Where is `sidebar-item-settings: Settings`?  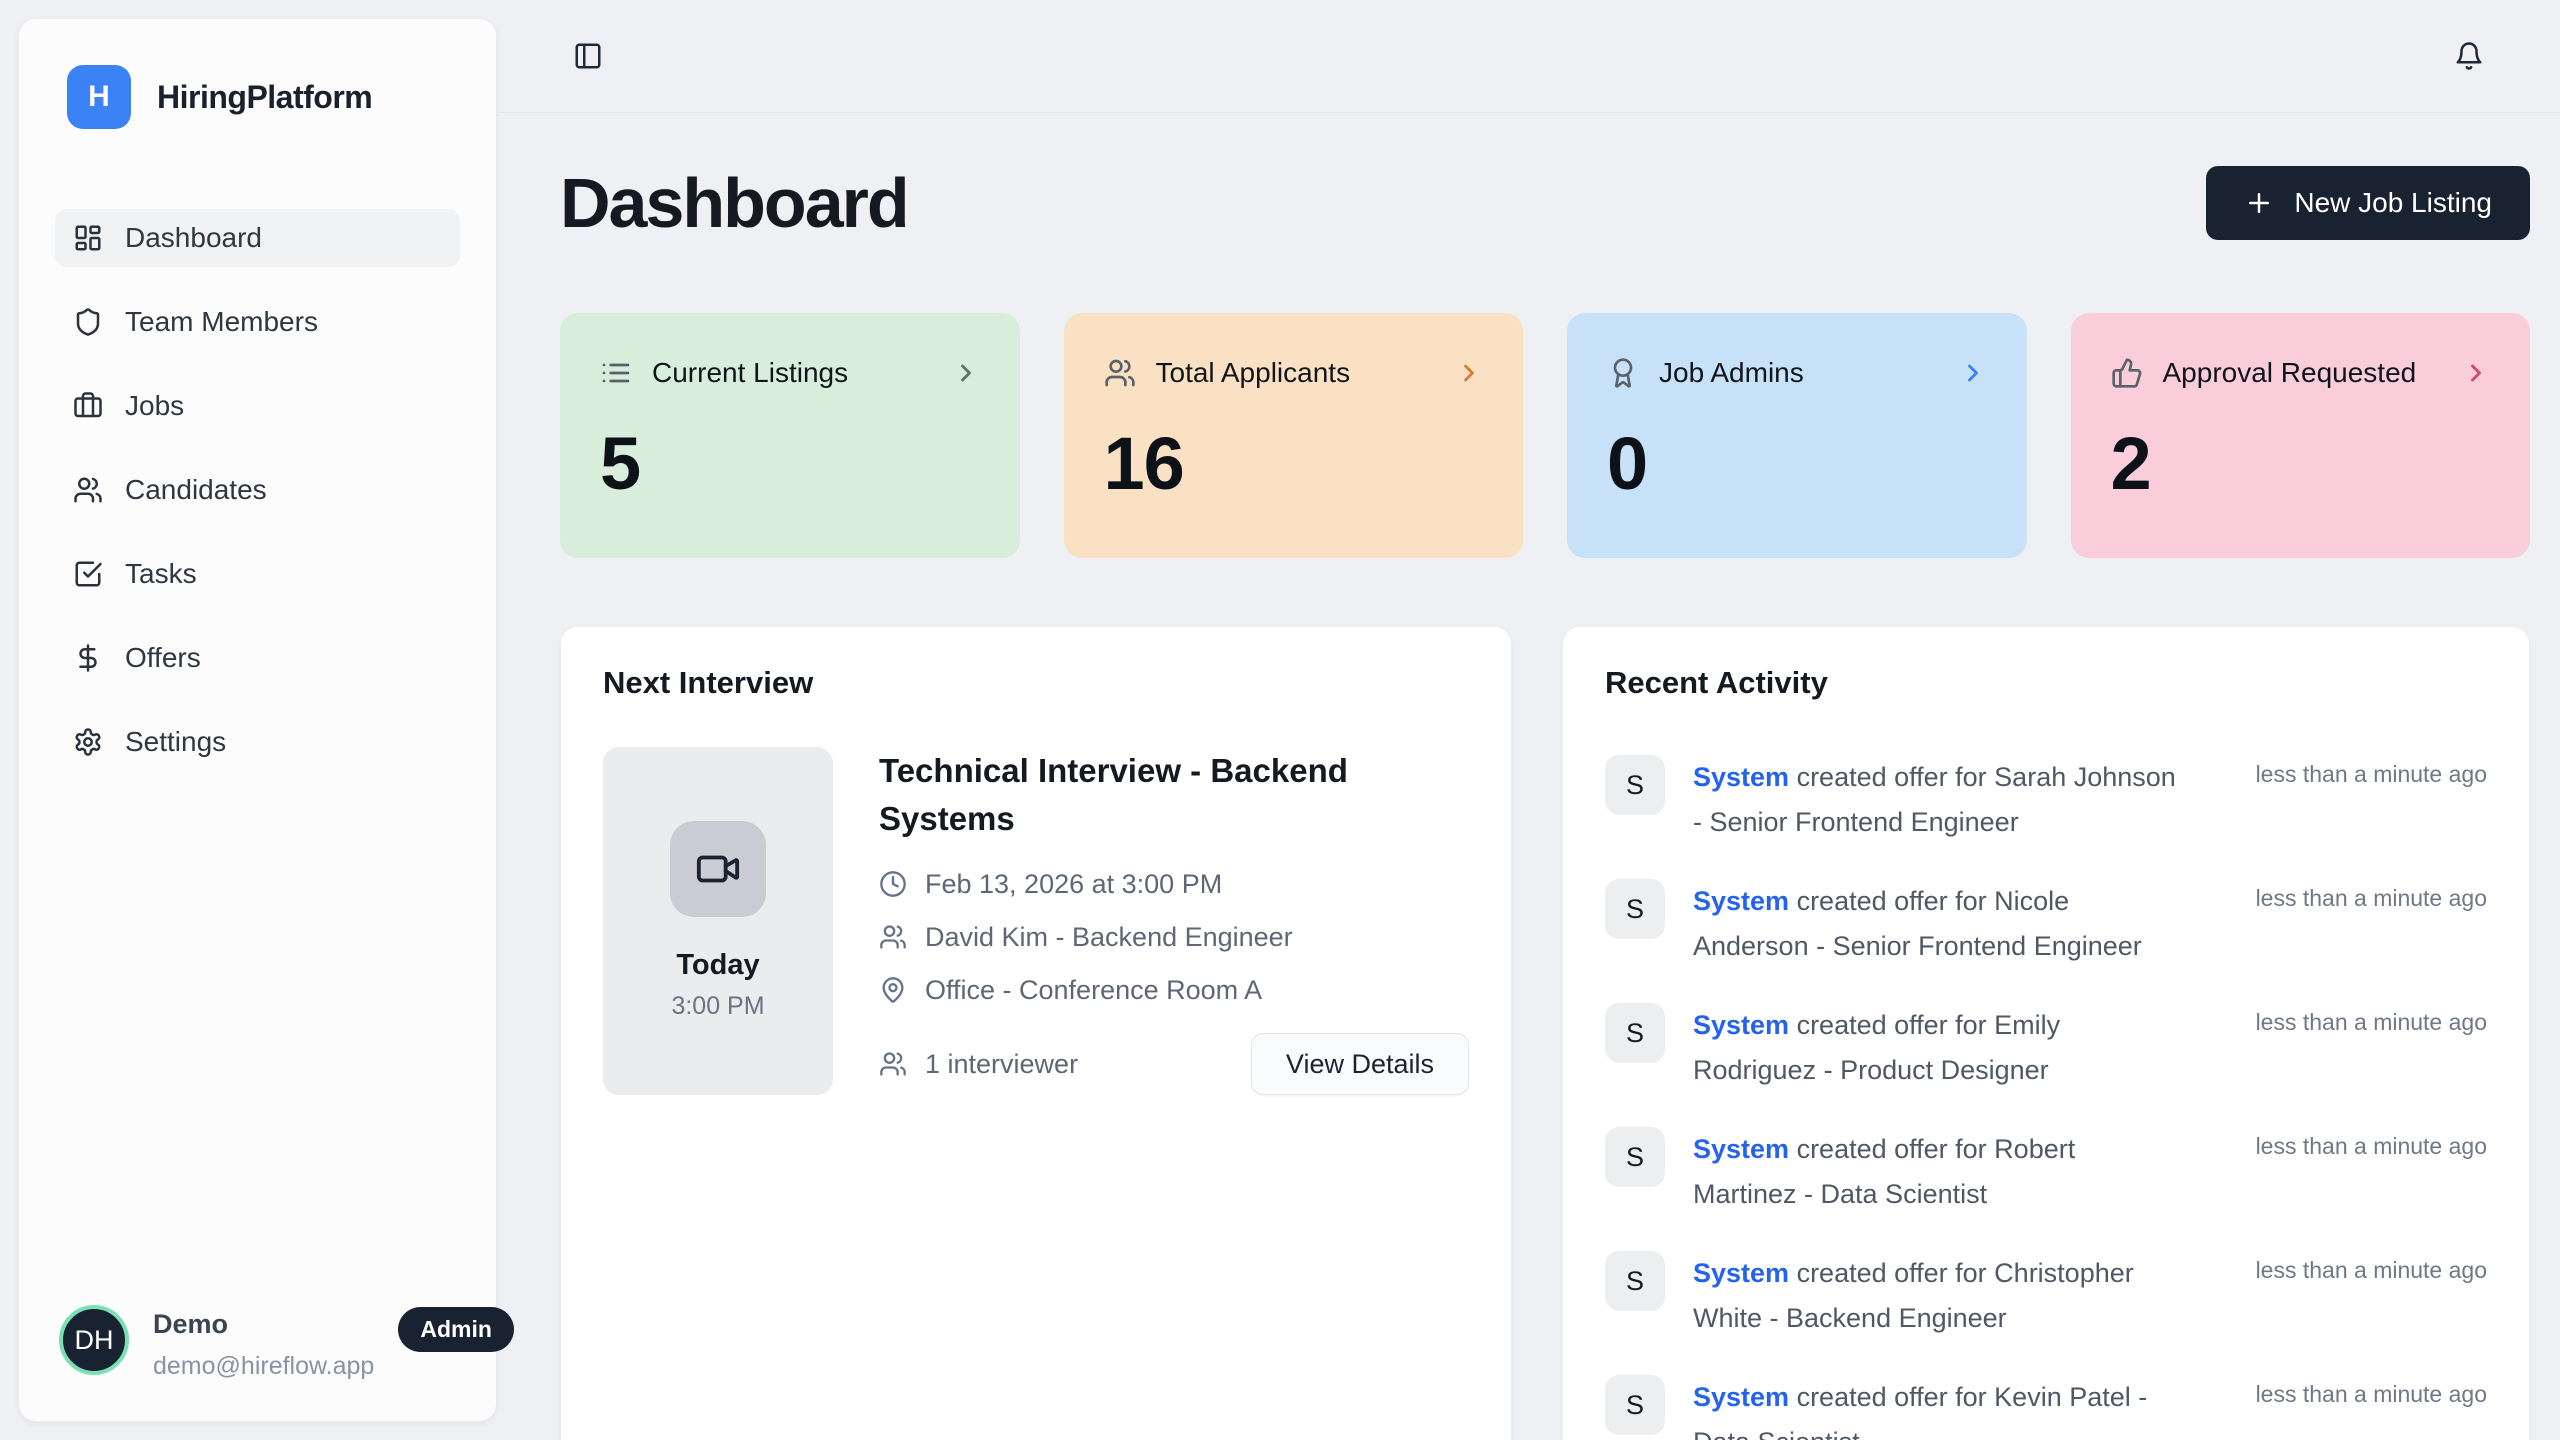
sidebar-item-settings: Settings is located at coordinates (257, 742).